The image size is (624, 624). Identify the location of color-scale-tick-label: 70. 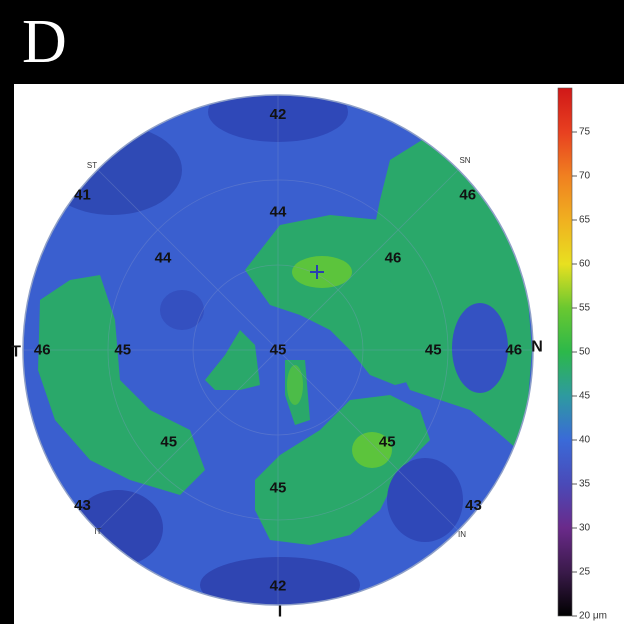
(585, 176).